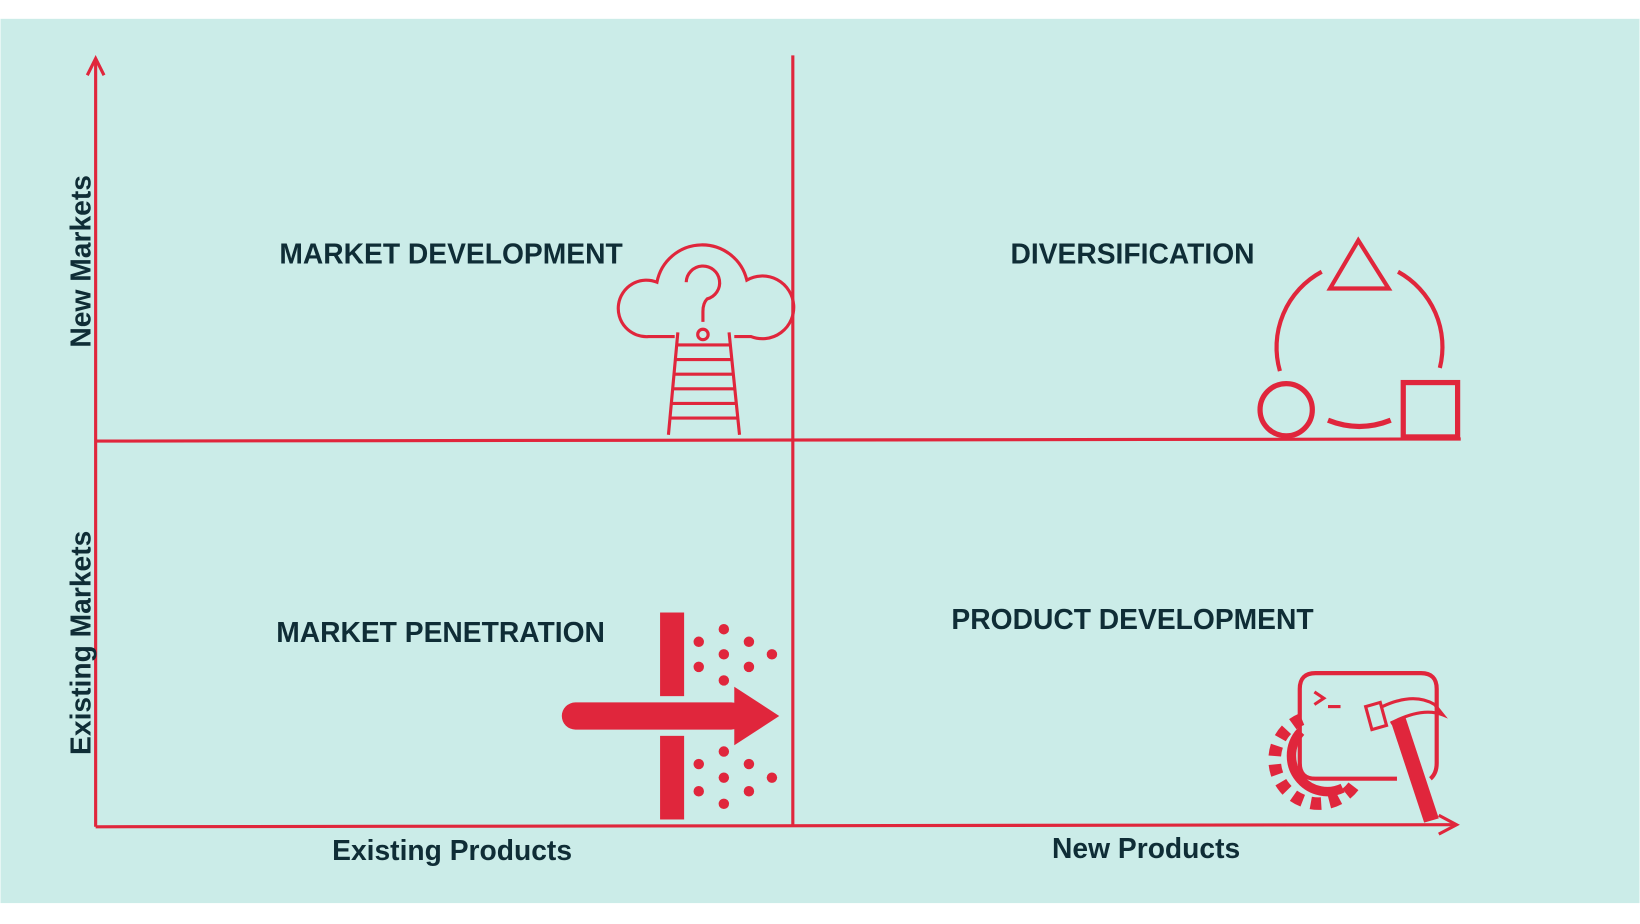 Image resolution: width=1640 pixels, height=924 pixels. What do you see at coordinates (95, 65) in the screenshot?
I see `y-axis-arrowhead` at bounding box center [95, 65].